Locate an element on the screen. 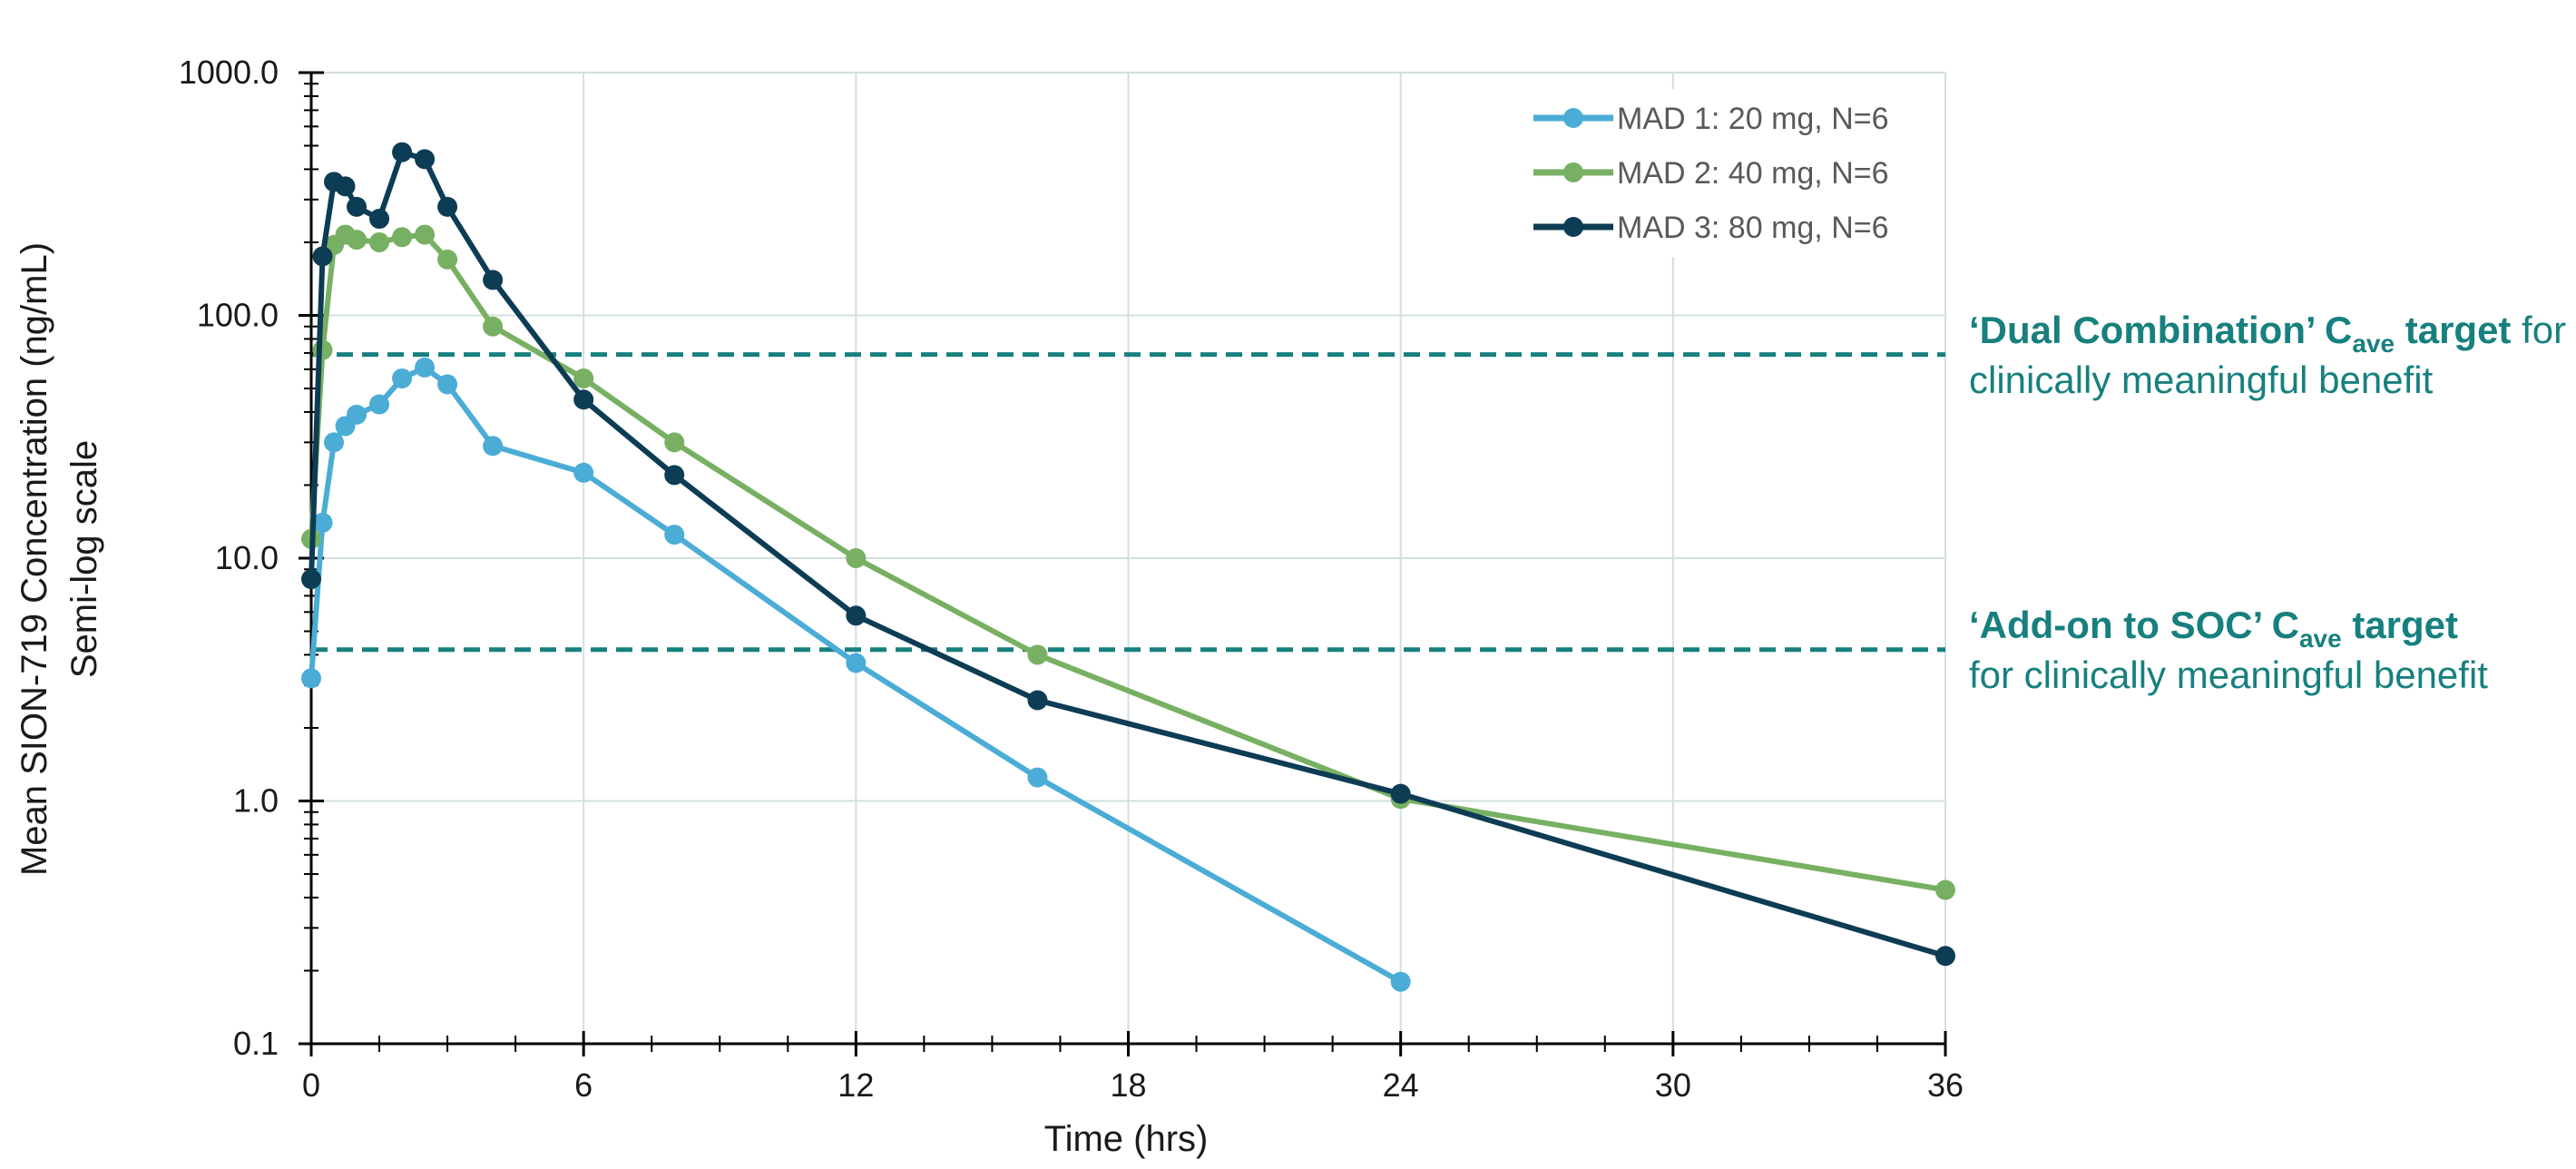 This screenshot has height=1169, width=2576. reference-label-line1: ‘Add-on to SOC’ Cave target is located at coordinates (2213, 629).